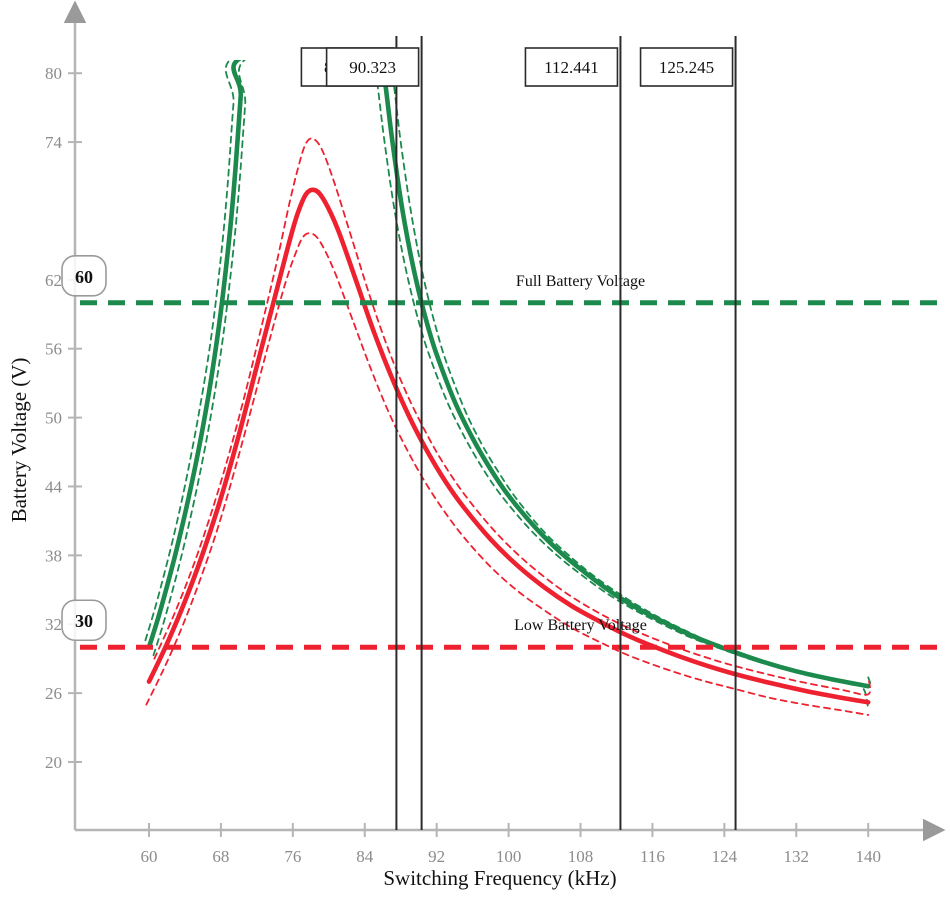  Describe the element at coordinates (53, 280) in the screenshot. I see `y-tick-label: 62` at that location.